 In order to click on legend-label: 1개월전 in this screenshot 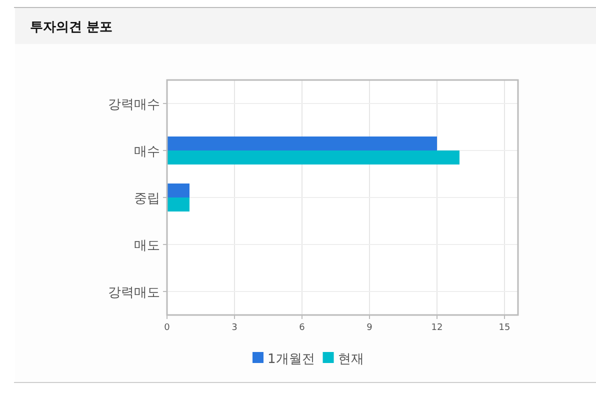, I will do `click(291, 359)`.